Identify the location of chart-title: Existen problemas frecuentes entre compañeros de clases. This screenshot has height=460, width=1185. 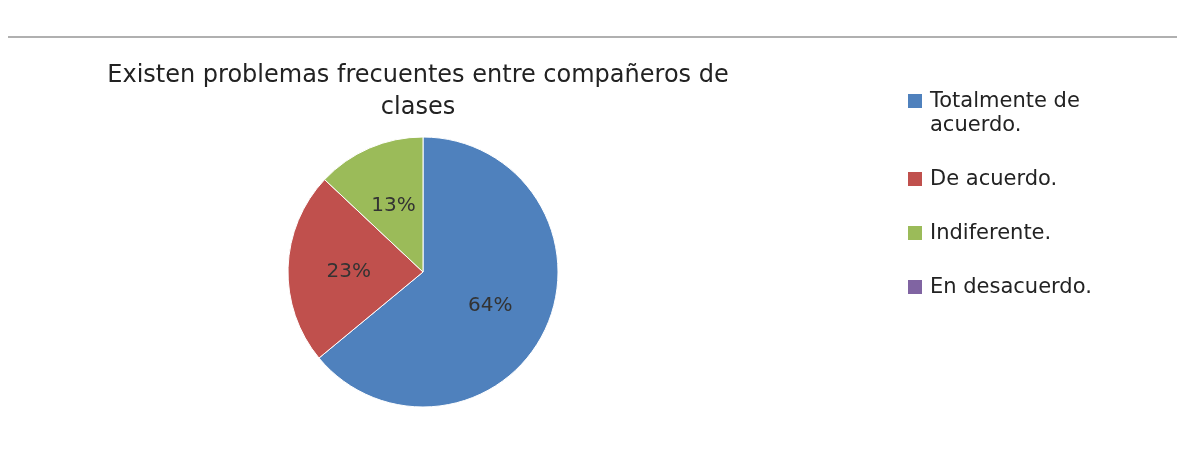
(418, 90).